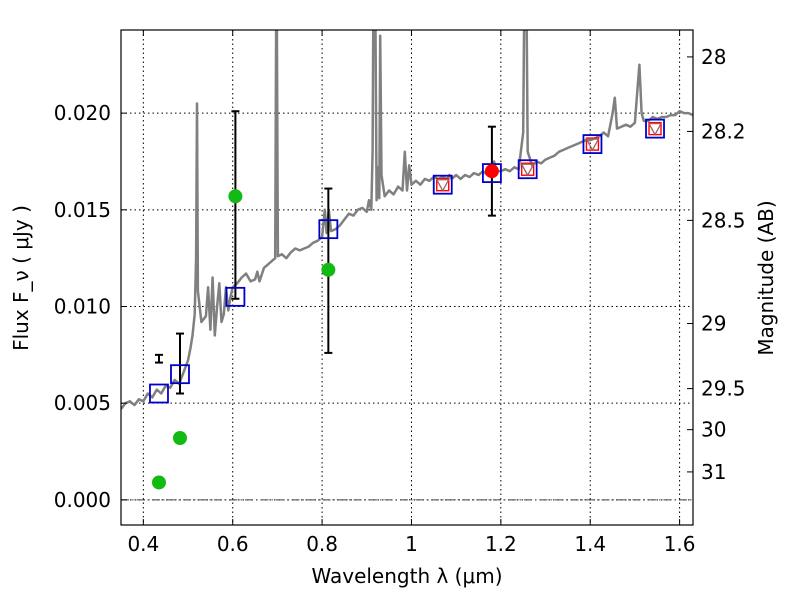 The height and width of the screenshot is (600, 800). What do you see at coordinates (713, 57) in the screenshot?
I see `right-tick-label: 28` at bounding box center [713, 57].